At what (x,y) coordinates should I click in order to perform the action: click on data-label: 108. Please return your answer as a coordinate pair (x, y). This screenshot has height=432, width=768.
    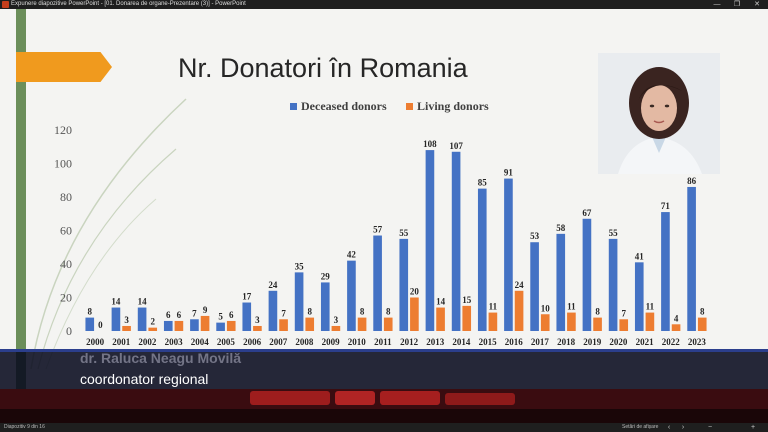
    Looking at the image, I should click on (430, 144).